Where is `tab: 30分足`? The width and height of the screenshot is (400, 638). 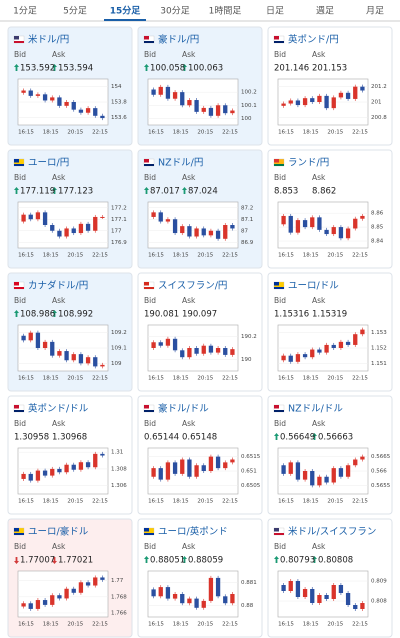 tab: 30分足 is located at coordinates (174, 11).